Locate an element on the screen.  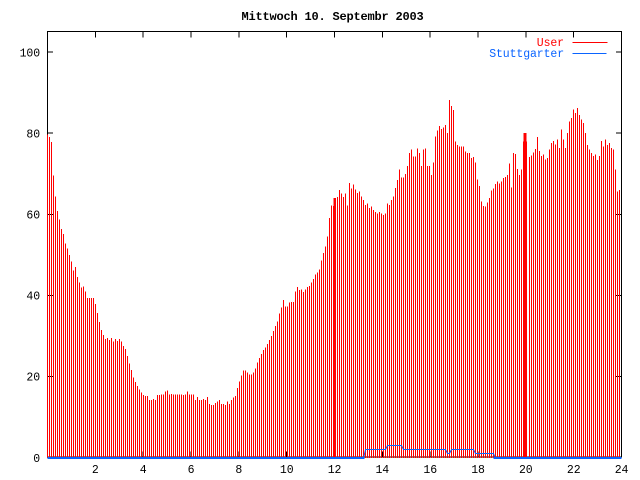
svg-text: 22 is located at coordinates (574, 470).